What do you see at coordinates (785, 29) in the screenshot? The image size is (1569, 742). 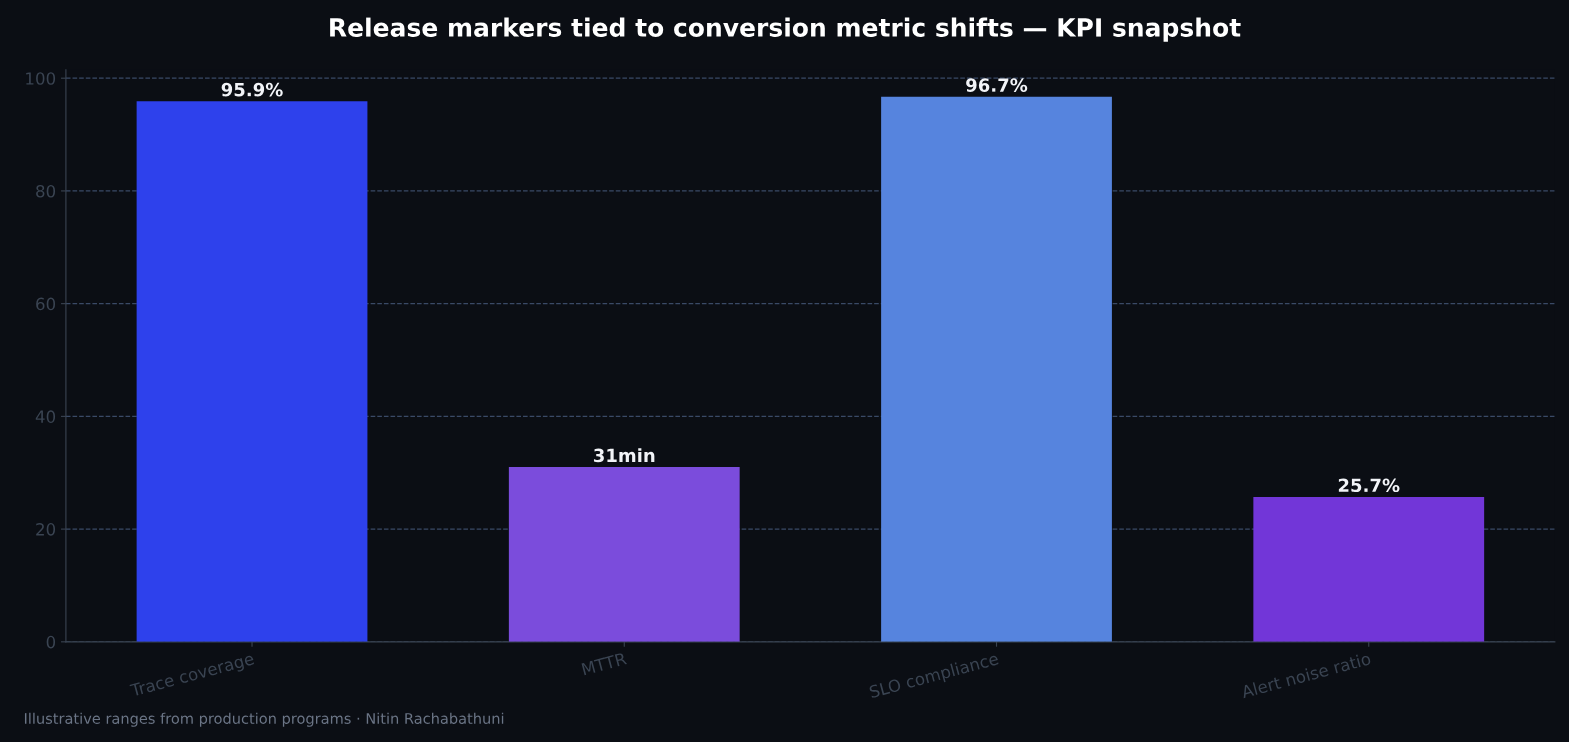 I see `chart-title: Release markers tied to conversion metric shifts — KPI snapshot` at bounding box center [785, 29].